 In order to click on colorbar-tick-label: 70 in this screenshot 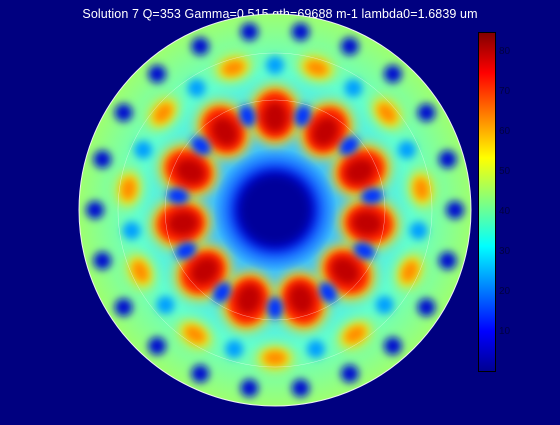, I will do `click(505, 91)`.